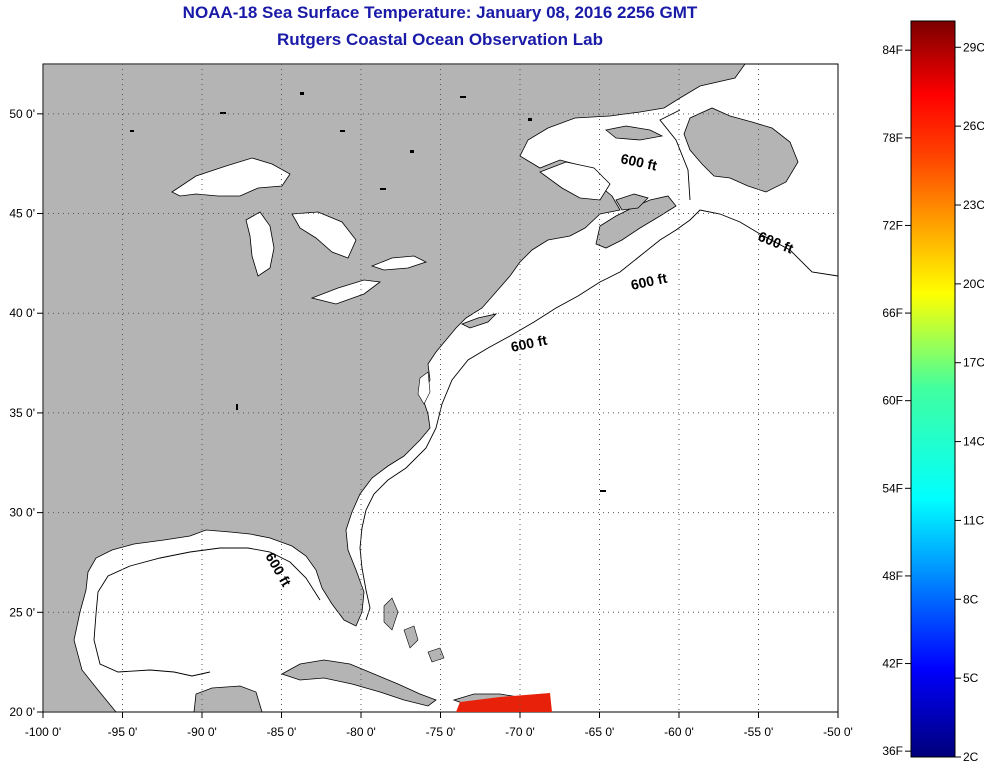 The width and height of the screenshot is (984, 770). Describe the element at coordinates (441, 732) in the screenshot. I see `lon-tick-label: -75 0'` at that location.